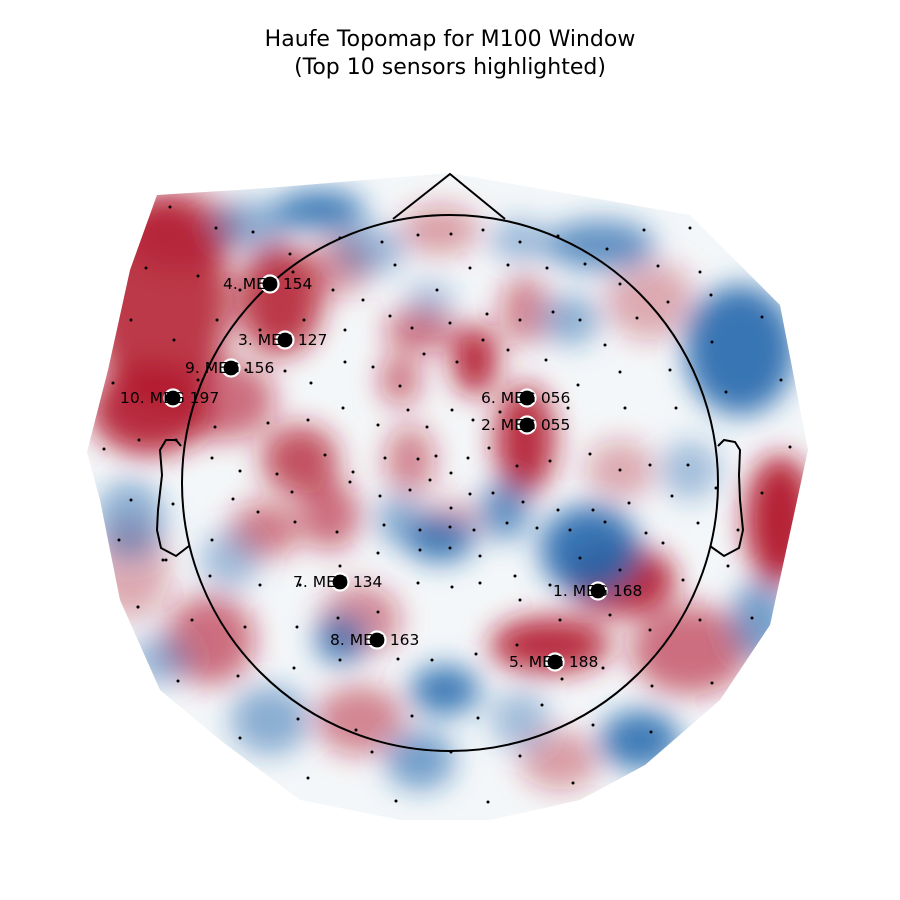 The image size is (900, 900). Describe the element at coordinates (449, 196) in the screenshot. I see `nose` at that location.